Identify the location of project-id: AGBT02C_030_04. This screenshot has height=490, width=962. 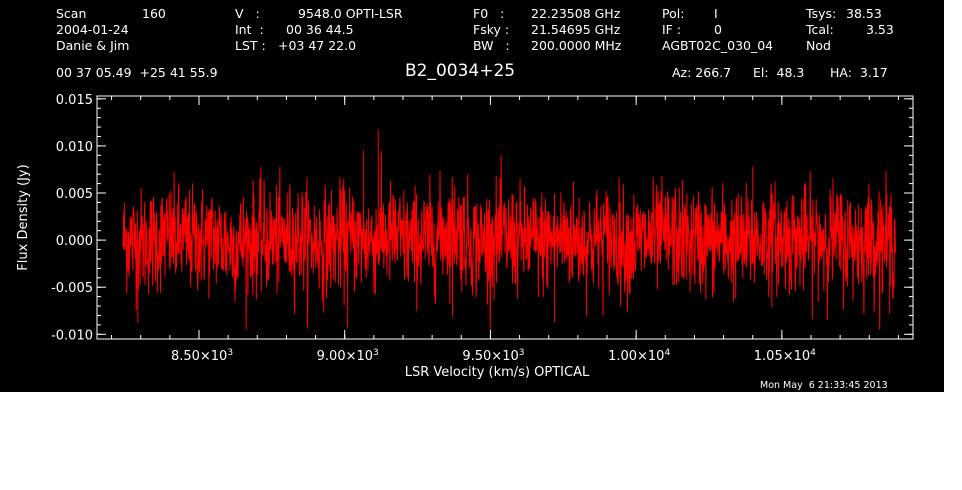
(718, 45).